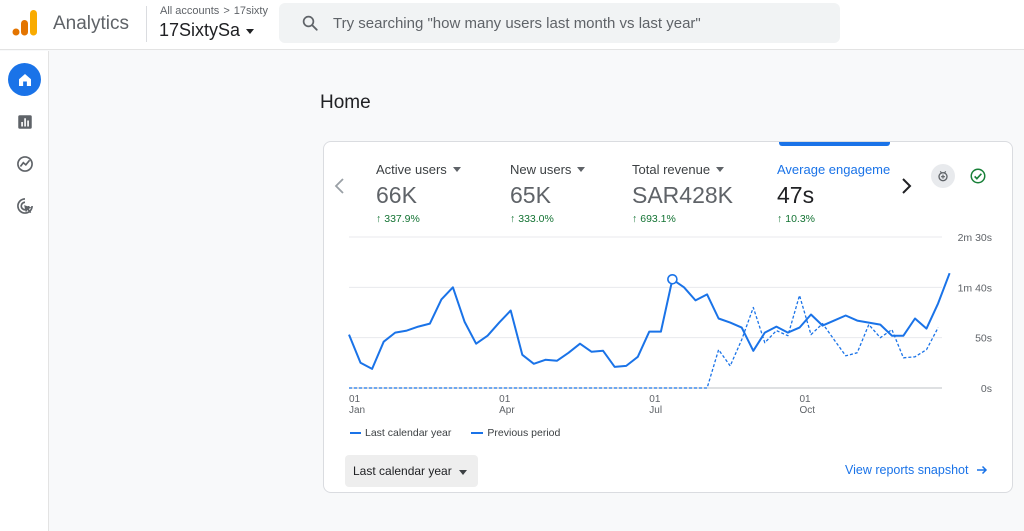 The height and width of the screenshot is (531, 1024). I want to click on app-title: Analytics, so click(91, 23).